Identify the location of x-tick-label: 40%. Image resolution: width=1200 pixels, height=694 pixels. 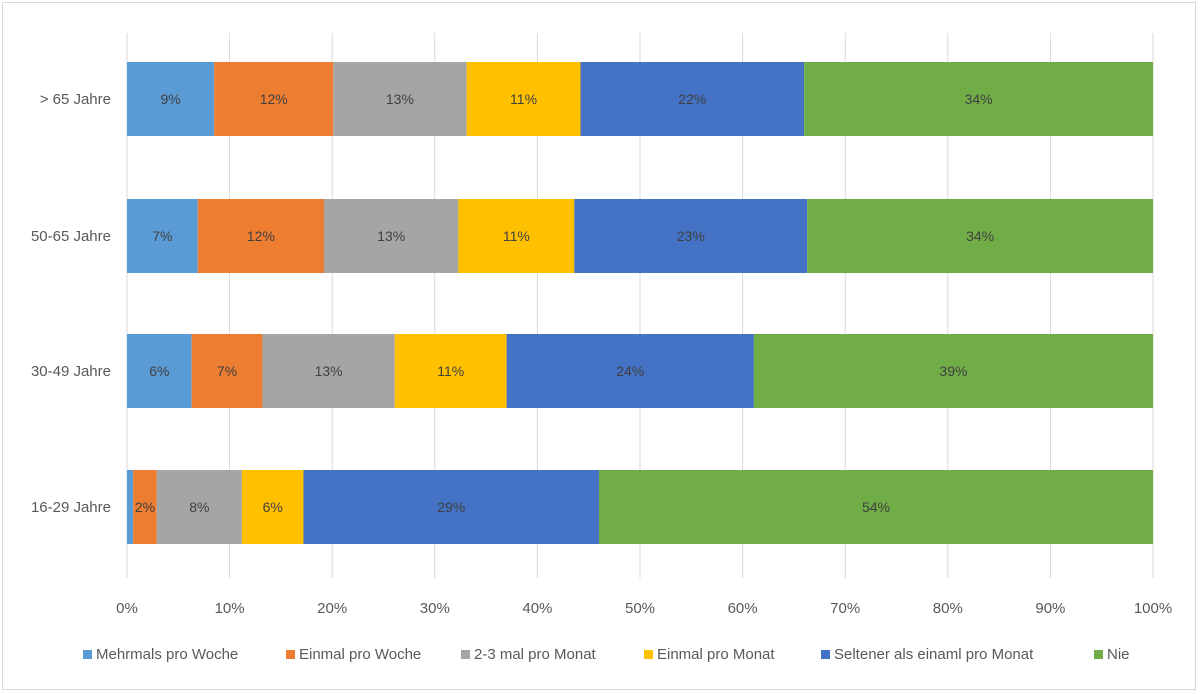
(537, 608).